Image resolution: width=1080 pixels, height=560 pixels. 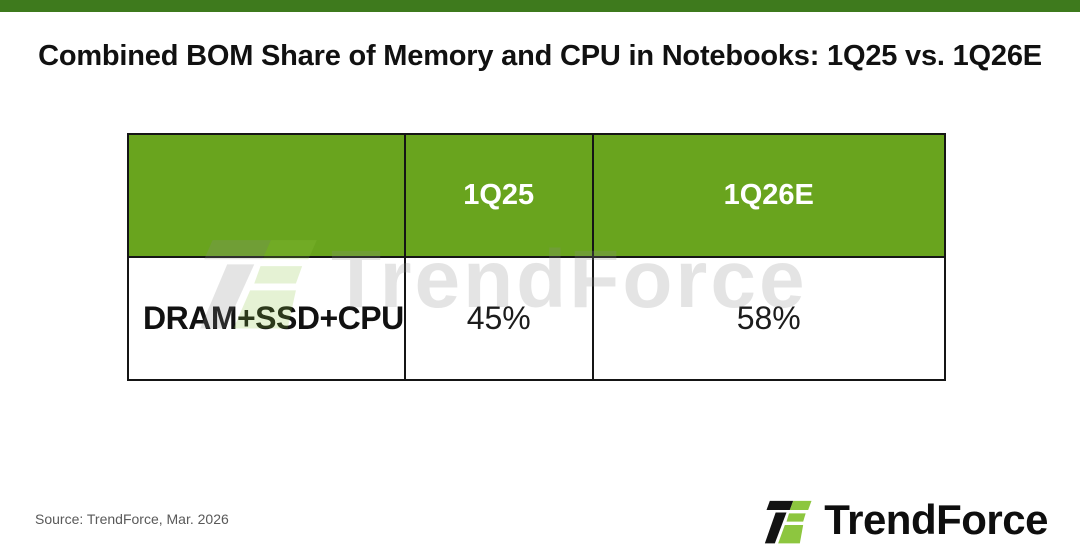 I want to click on trendforce-logo: TrendForce, so click(x=906, y=520).